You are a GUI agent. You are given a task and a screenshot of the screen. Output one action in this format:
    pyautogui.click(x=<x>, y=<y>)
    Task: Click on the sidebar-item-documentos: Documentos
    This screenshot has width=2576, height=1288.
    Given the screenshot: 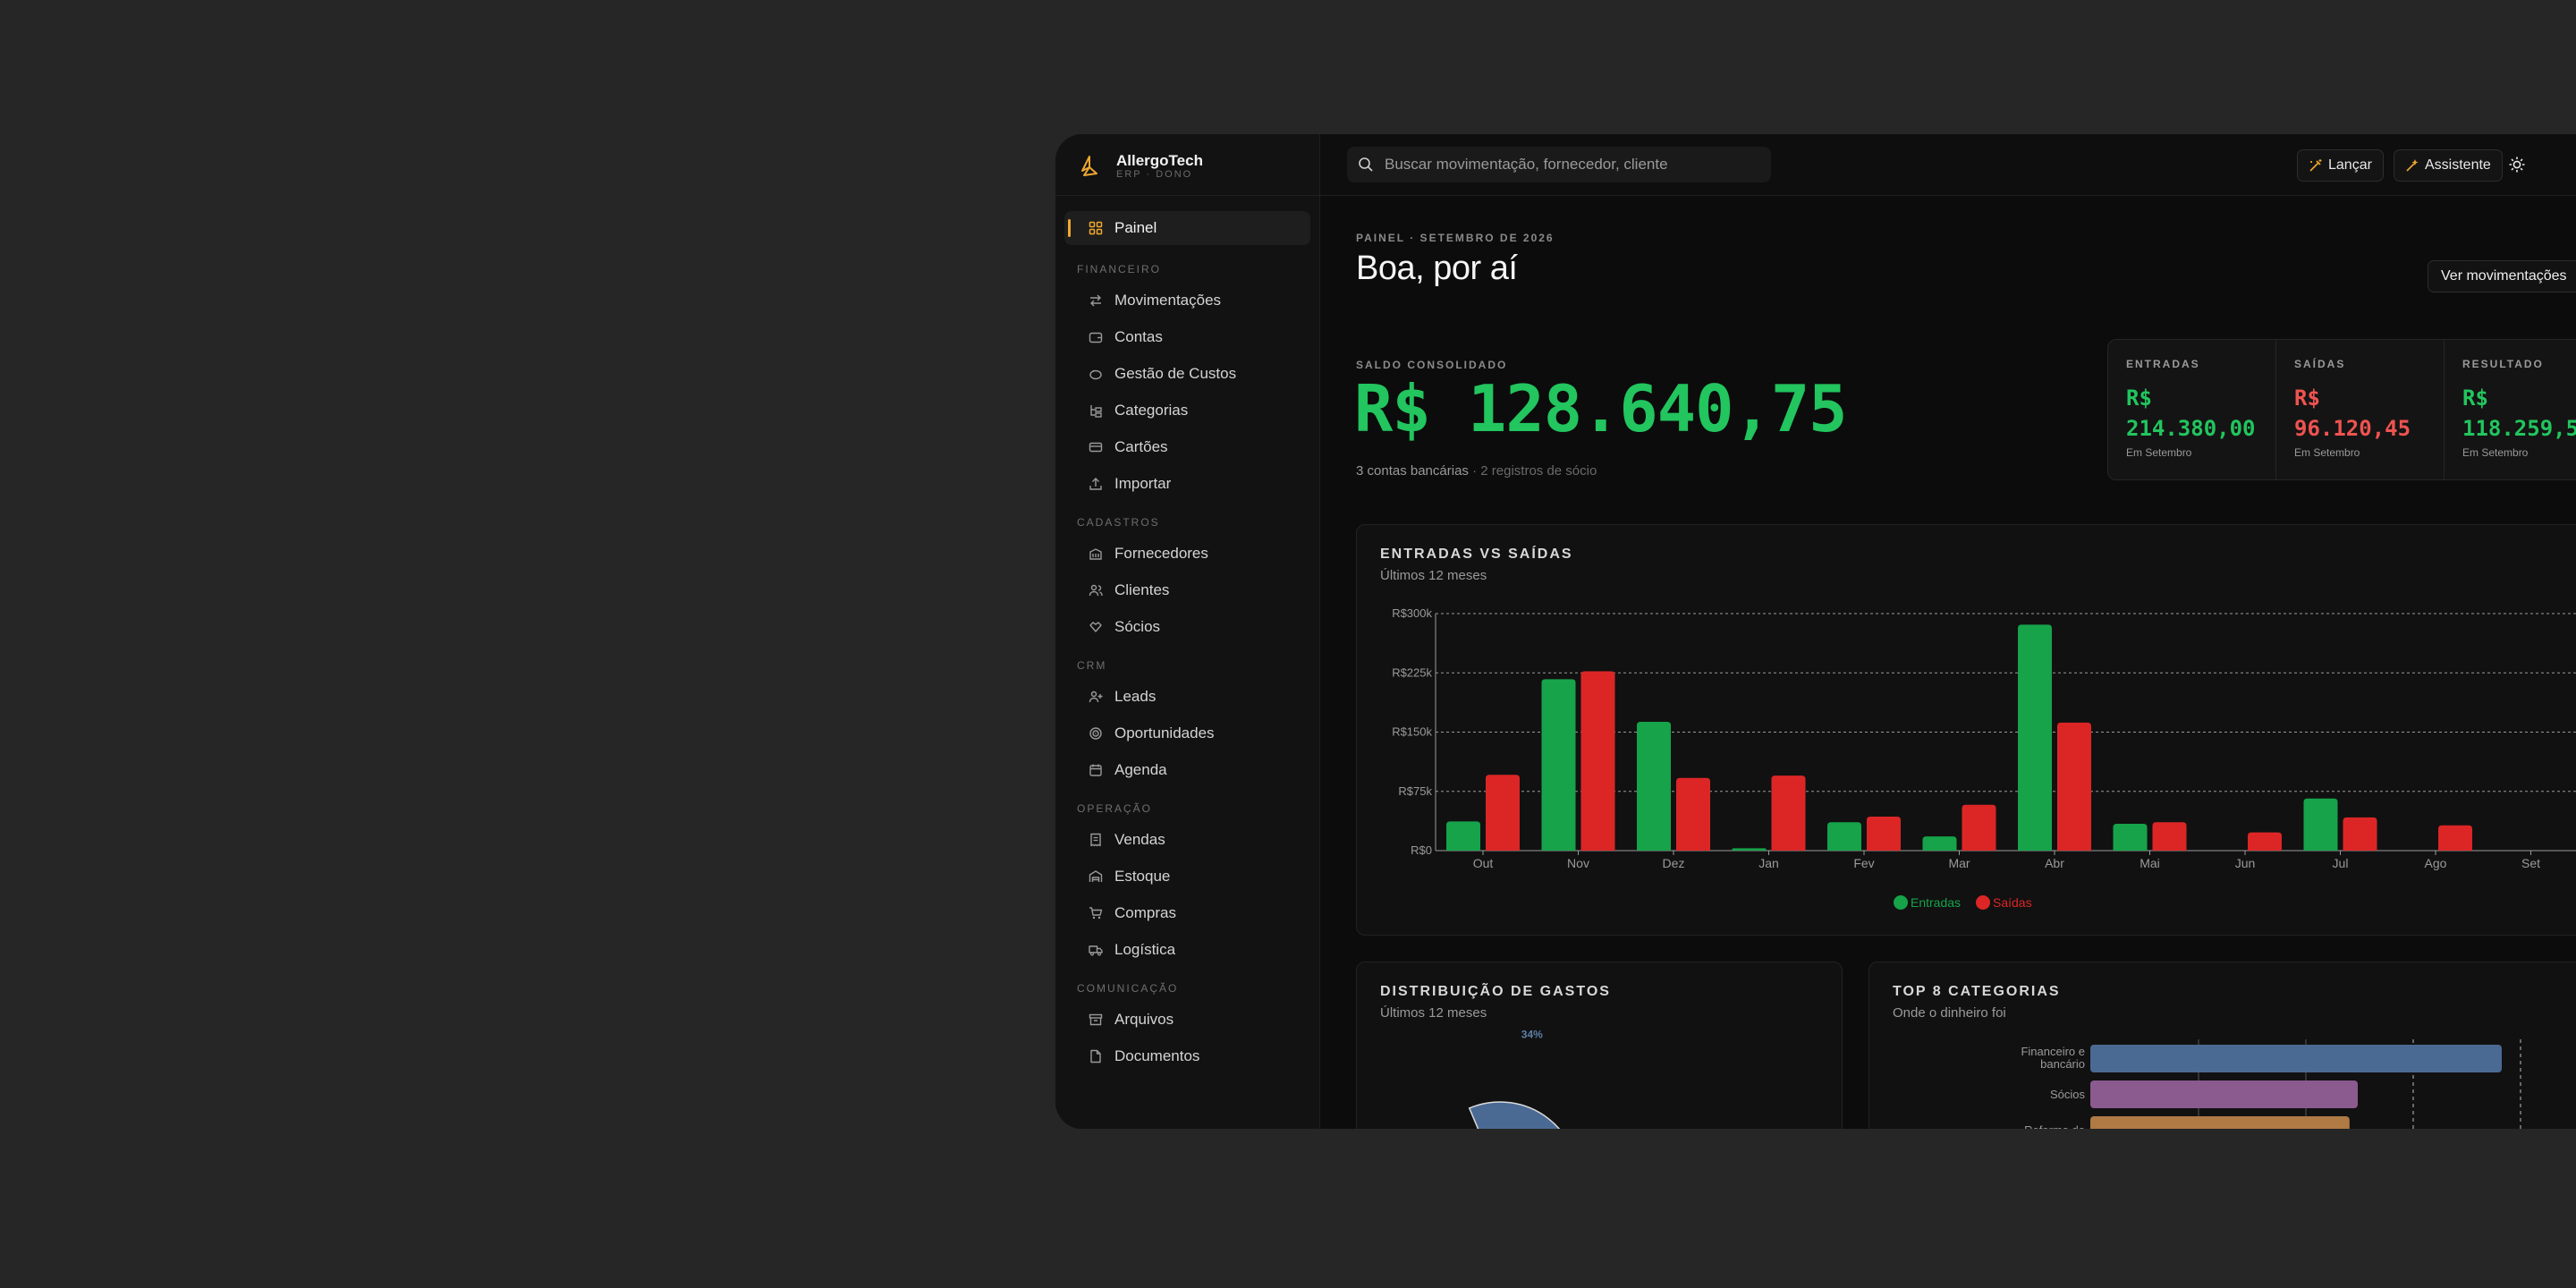 What is the action you would take?
    pyautogui.click(x=1187, y=1056)
    